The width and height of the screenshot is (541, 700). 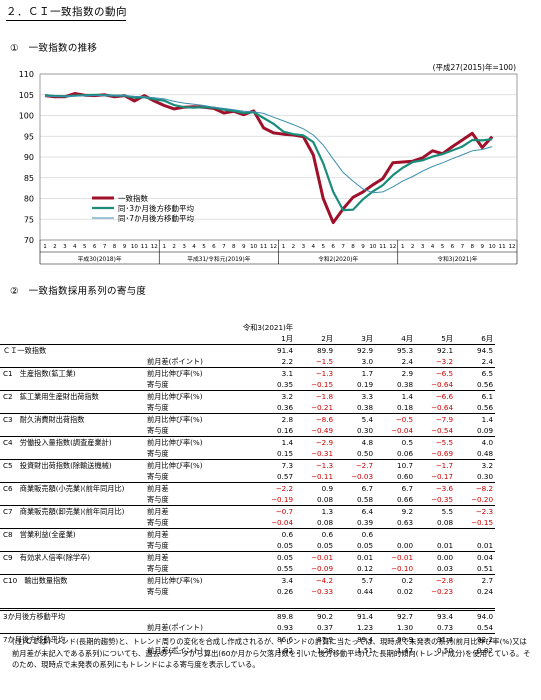 I want to click on value-cell: 0.55, so click(x=285, y=568).